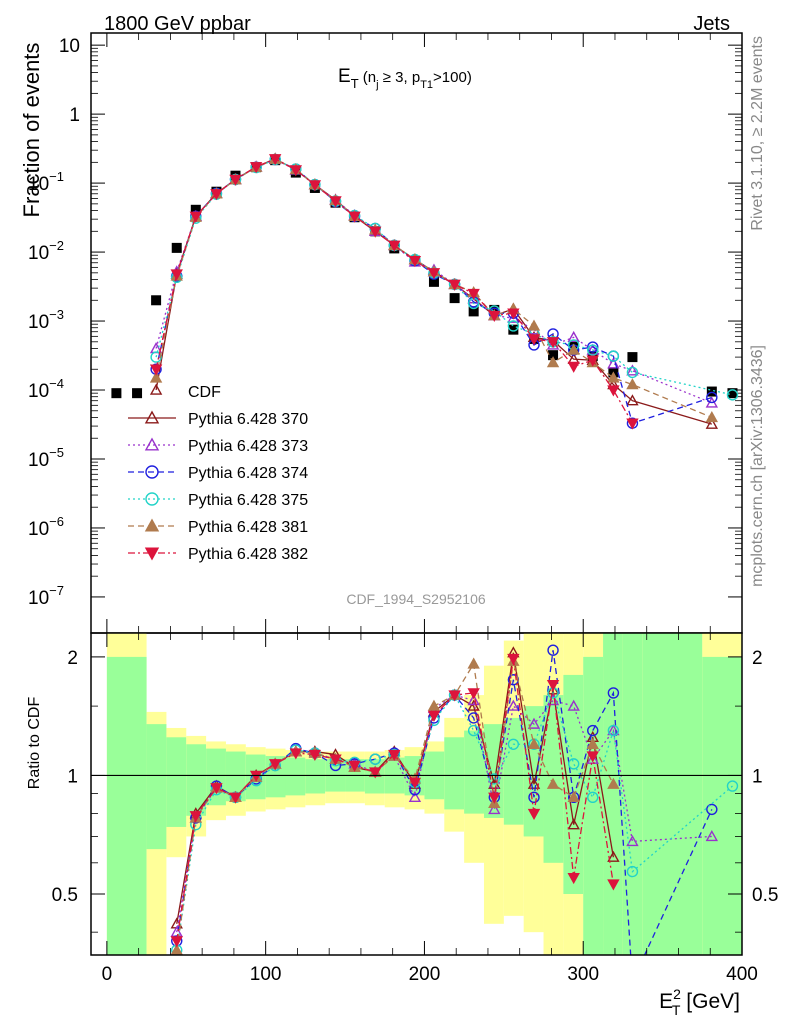 Image resolution: width=786 pixels, height=1024 pixels. Describe the element at coordinates (204, 392) in the screenshot. I see `legend-entry-label: CDF` at that location.